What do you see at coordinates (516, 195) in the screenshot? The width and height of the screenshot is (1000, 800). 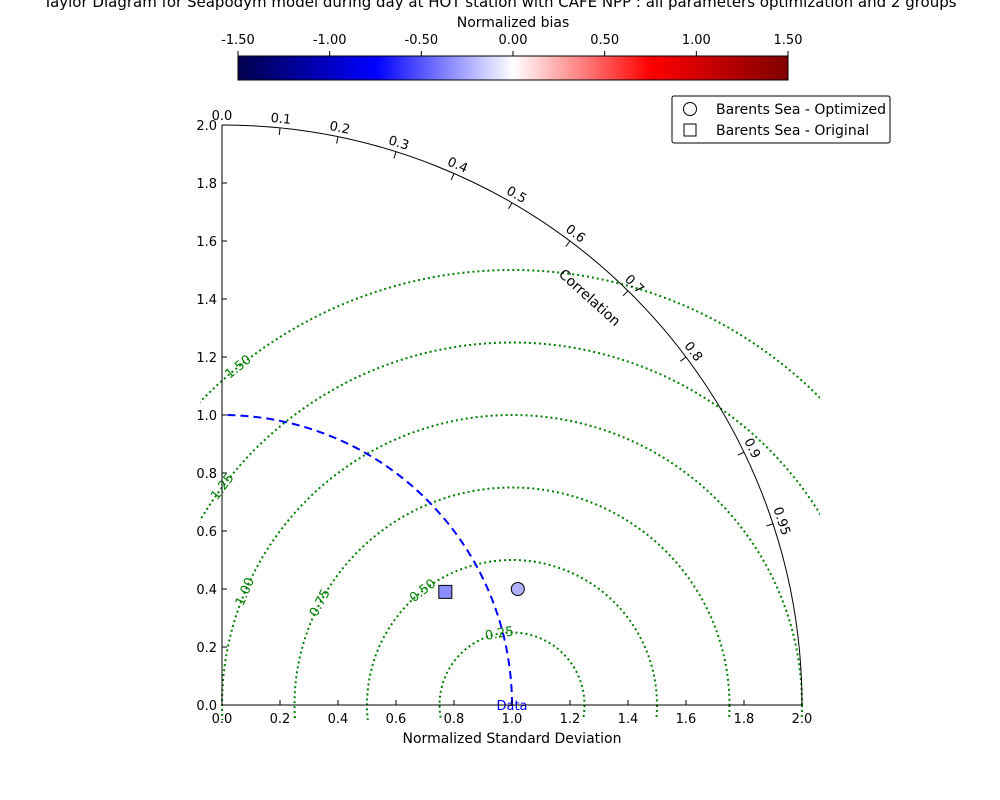 I see `correlation-tick-label: 0.5` at bounding box center [516, 195].